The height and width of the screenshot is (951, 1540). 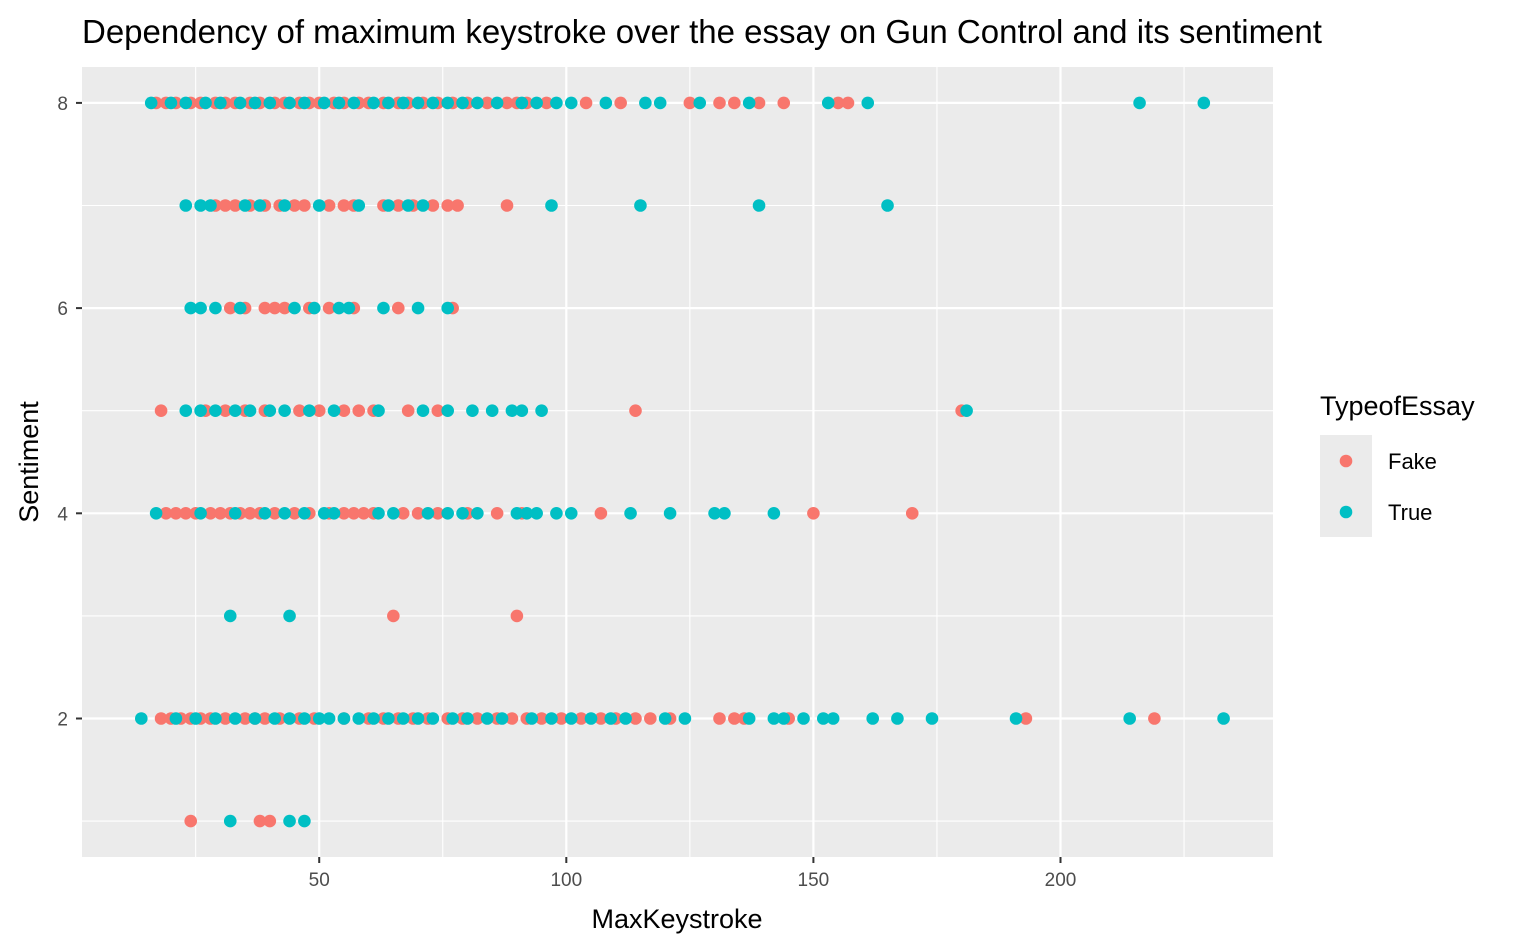 What do you see at coordinates (566, 880) in the screenshot?
I see `x-tick-label: 100` at bounding box center [566, 880].